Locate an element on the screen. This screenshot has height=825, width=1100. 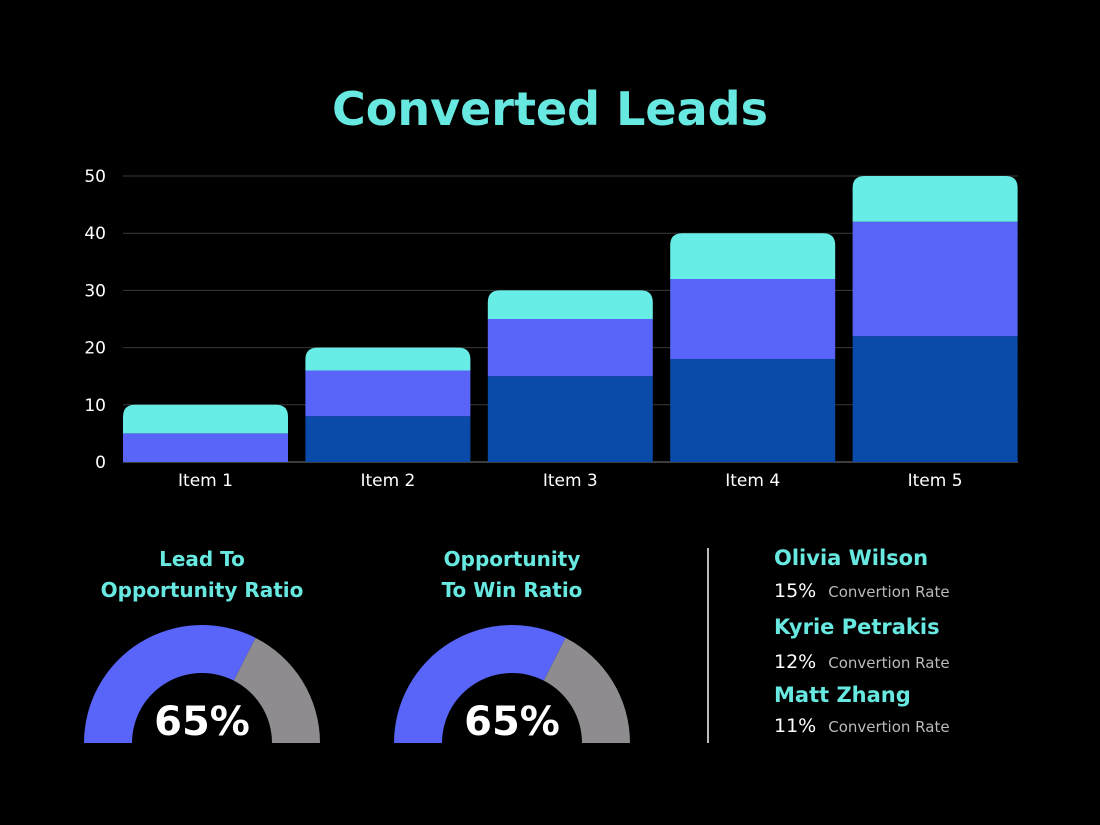
gauge-1-title: Lead To Opportunity Ratio is located at coordinates (202, 575).